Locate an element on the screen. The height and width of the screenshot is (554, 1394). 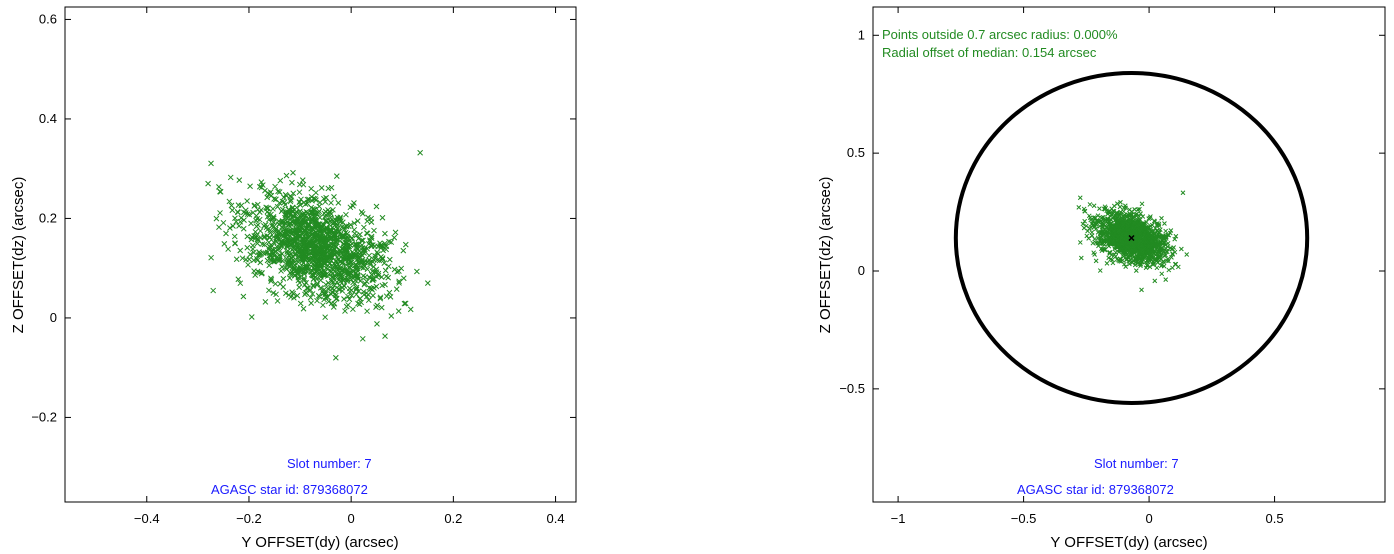
median-point is located at coordinates (1131, 238).